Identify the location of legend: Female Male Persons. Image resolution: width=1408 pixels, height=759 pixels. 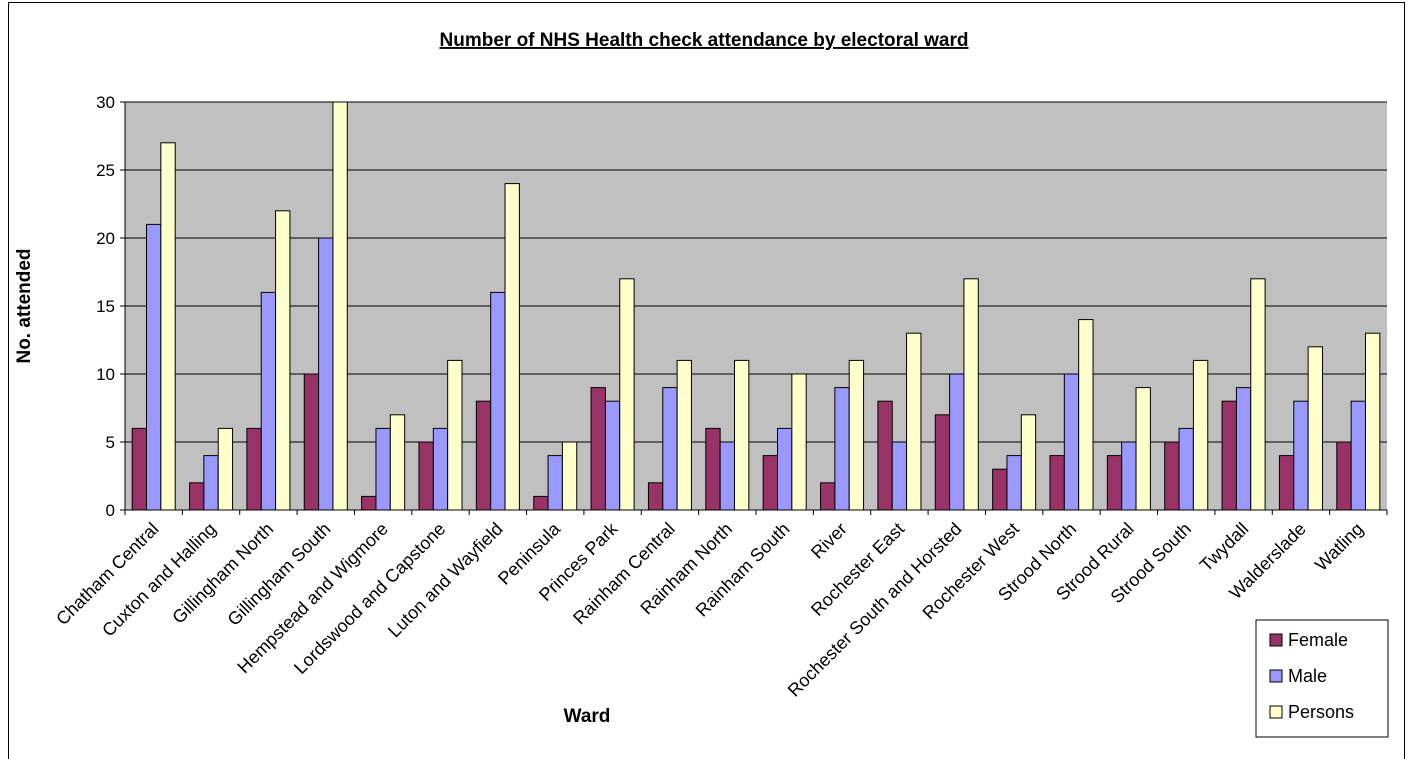
(1322, 678).